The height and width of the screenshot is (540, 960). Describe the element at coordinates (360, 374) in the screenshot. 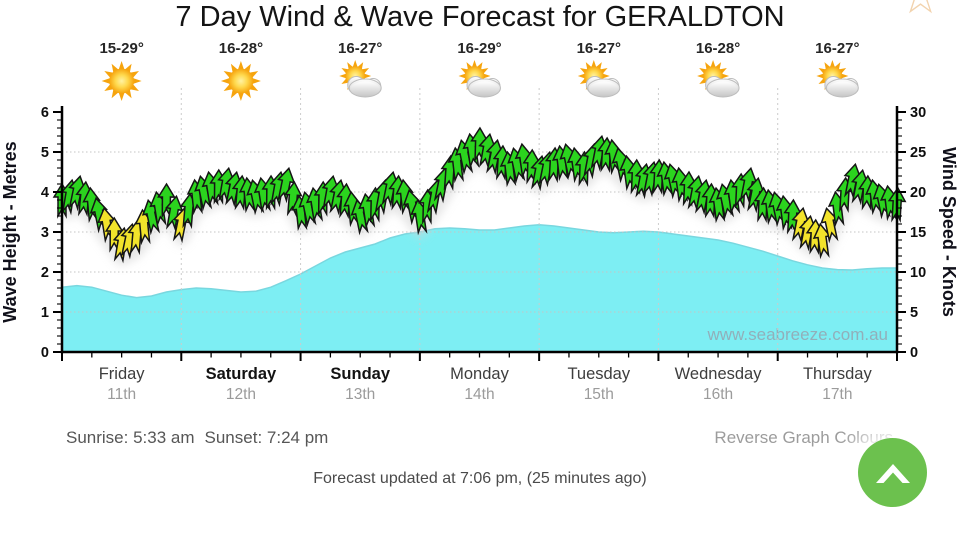

I see `day-name-label: Sunday` at that location.